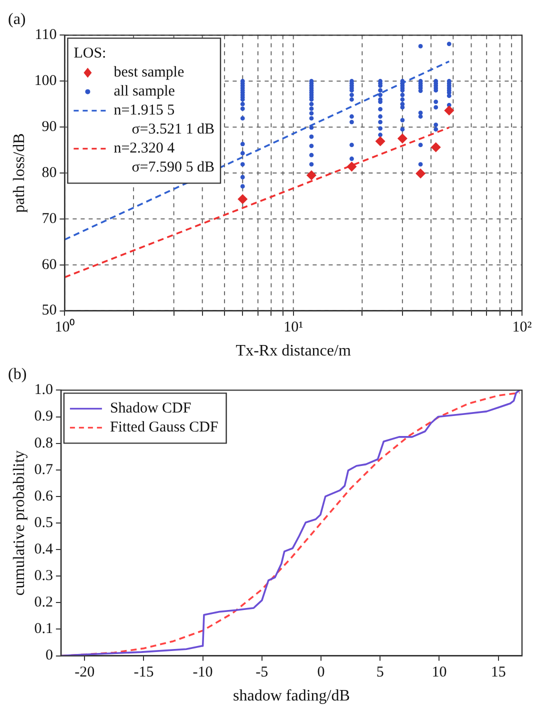 Image resolution: width=546 pixels, height=717 pixels. Describe the element at coordinates (45, 35) in the screenshot. I see `y-tick-label: 110` at that location.